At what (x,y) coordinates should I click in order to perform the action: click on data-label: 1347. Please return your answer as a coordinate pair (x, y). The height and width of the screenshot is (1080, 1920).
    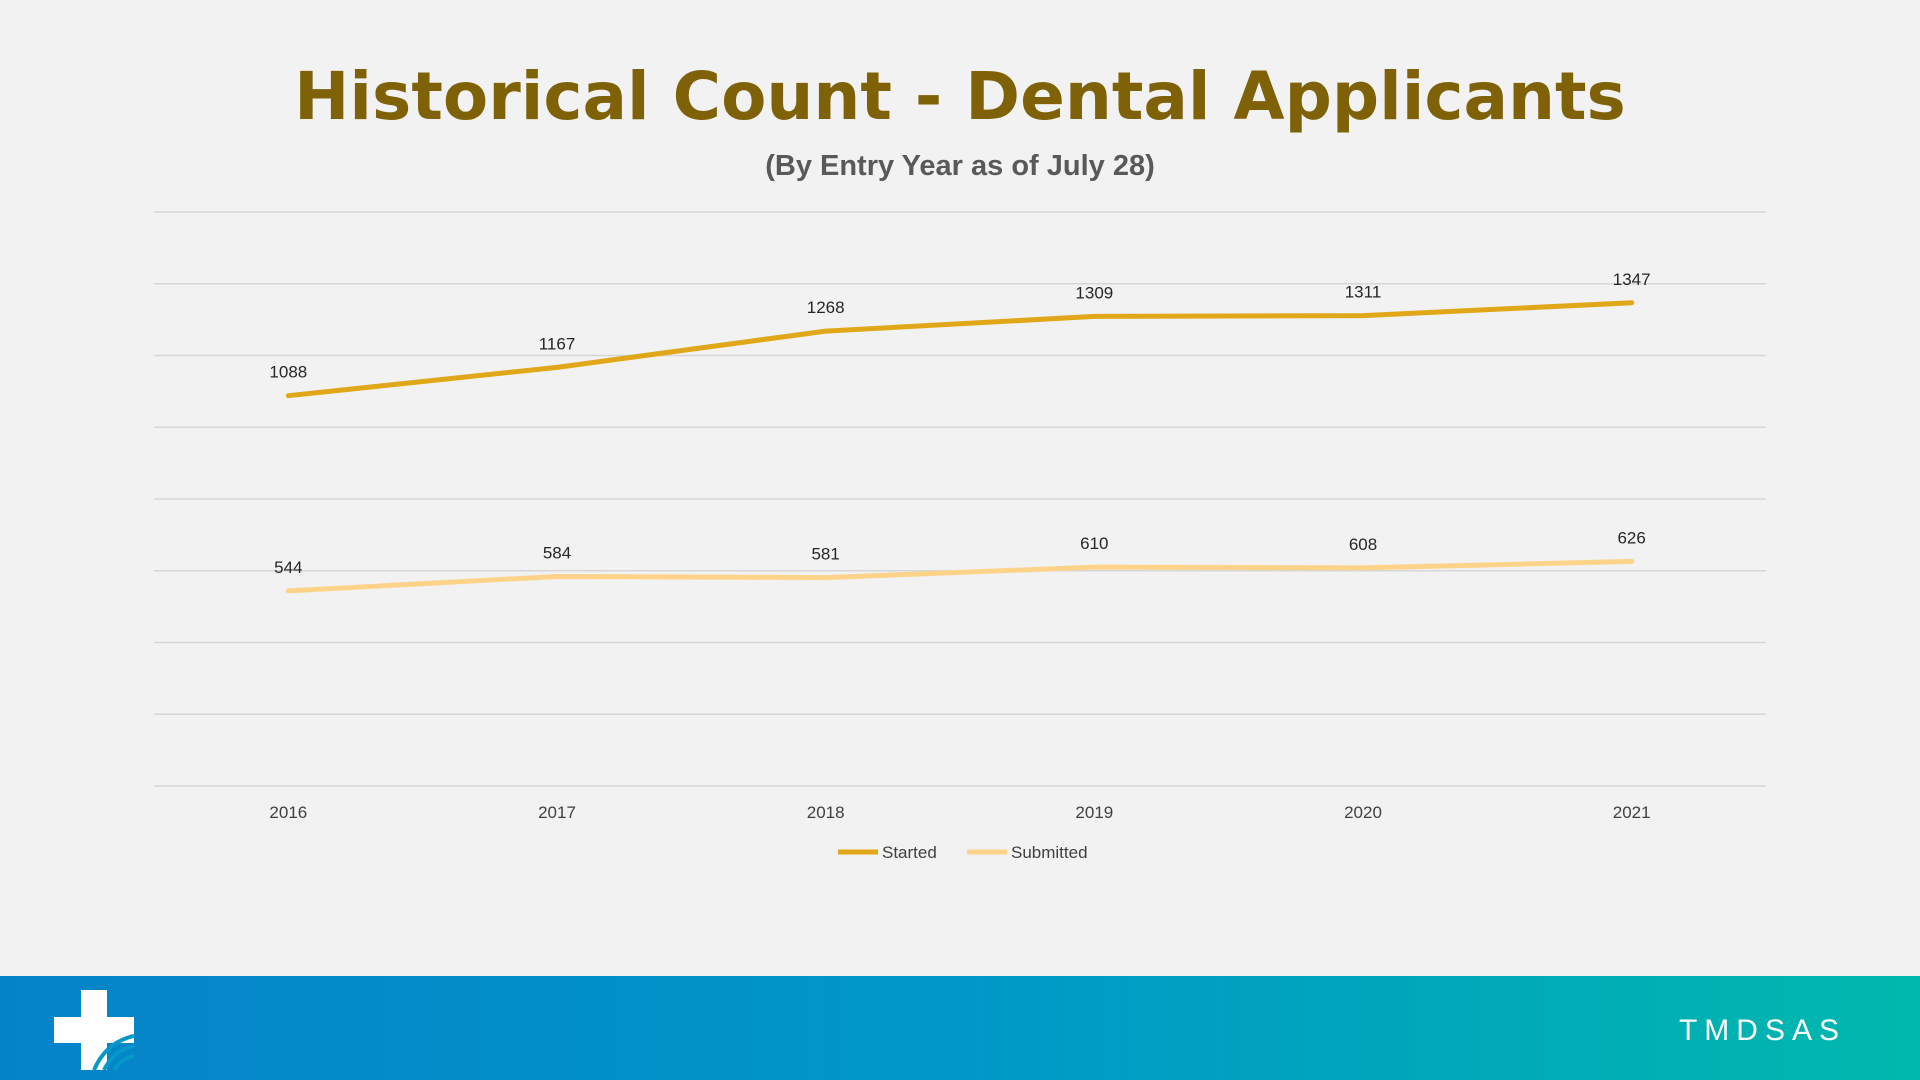
    Looking at the image, I should click on (1632, 279).